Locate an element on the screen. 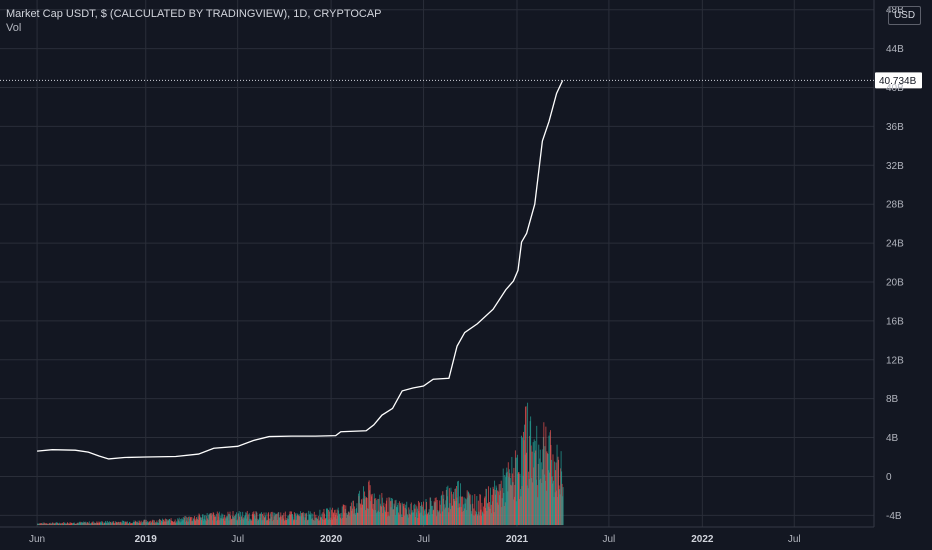 The width and height of the screenshot is (932, 550). currency-button: USD is located at coordinates (904, 15).